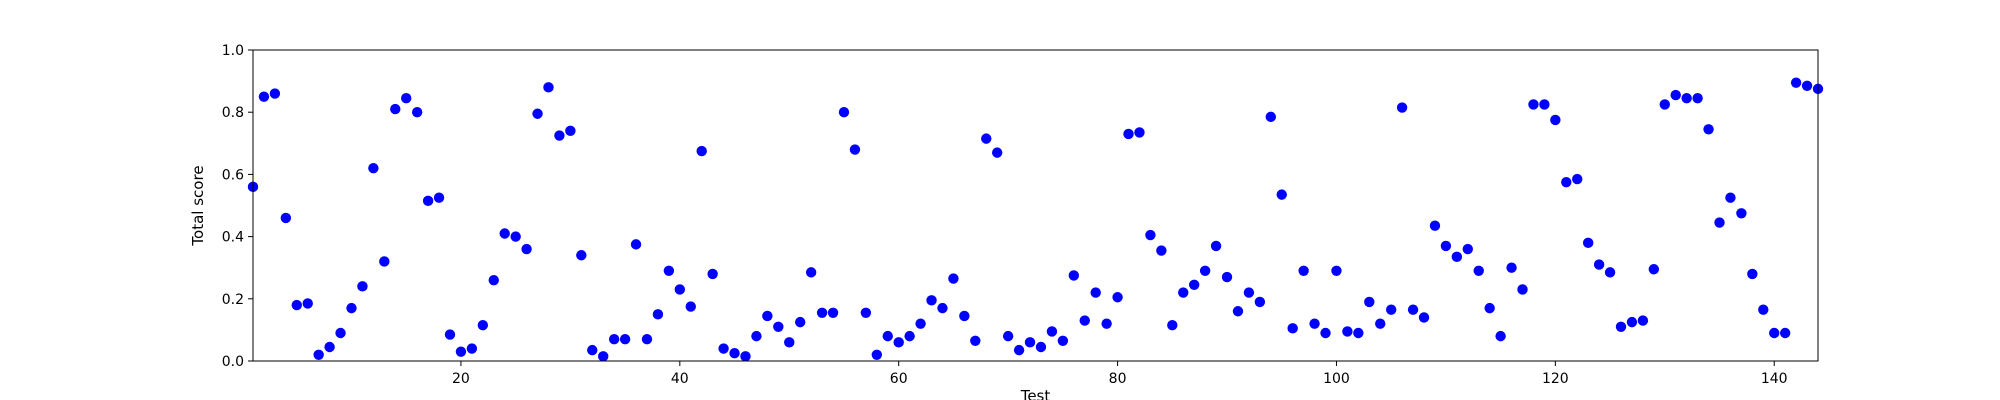 This screenshot has width=2000, height=400. I want to click on x-tick-label: 20, so click(461, 379).